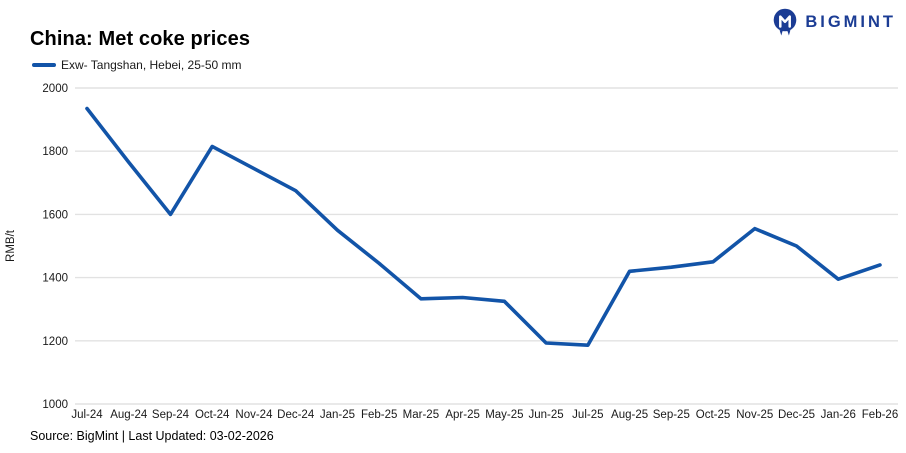 The height and width of the screenshot is (453, 906). I want to click on y-tick-label: 2000, so click(55, 89).